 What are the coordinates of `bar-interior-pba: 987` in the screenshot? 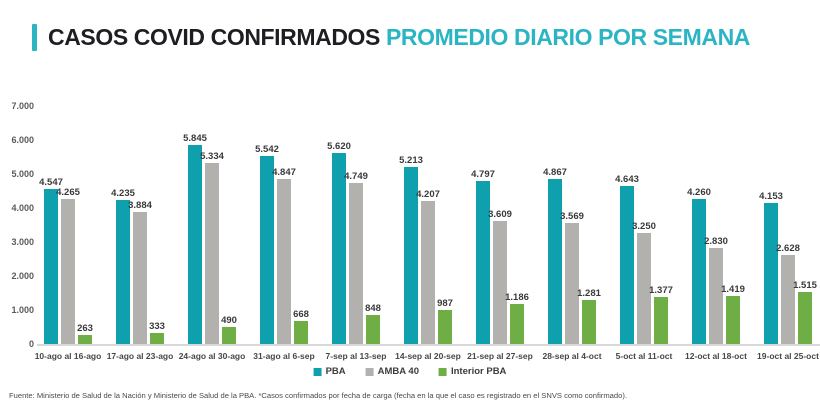 It's located at (445, 321).